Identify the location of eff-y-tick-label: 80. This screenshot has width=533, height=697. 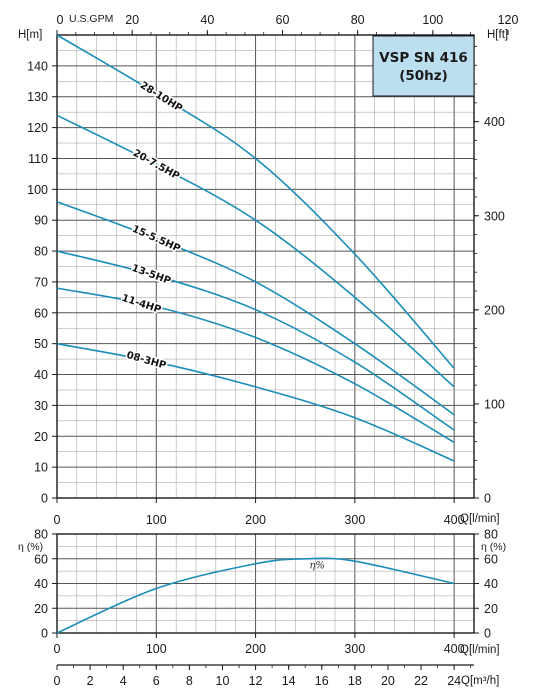
(41, 535).